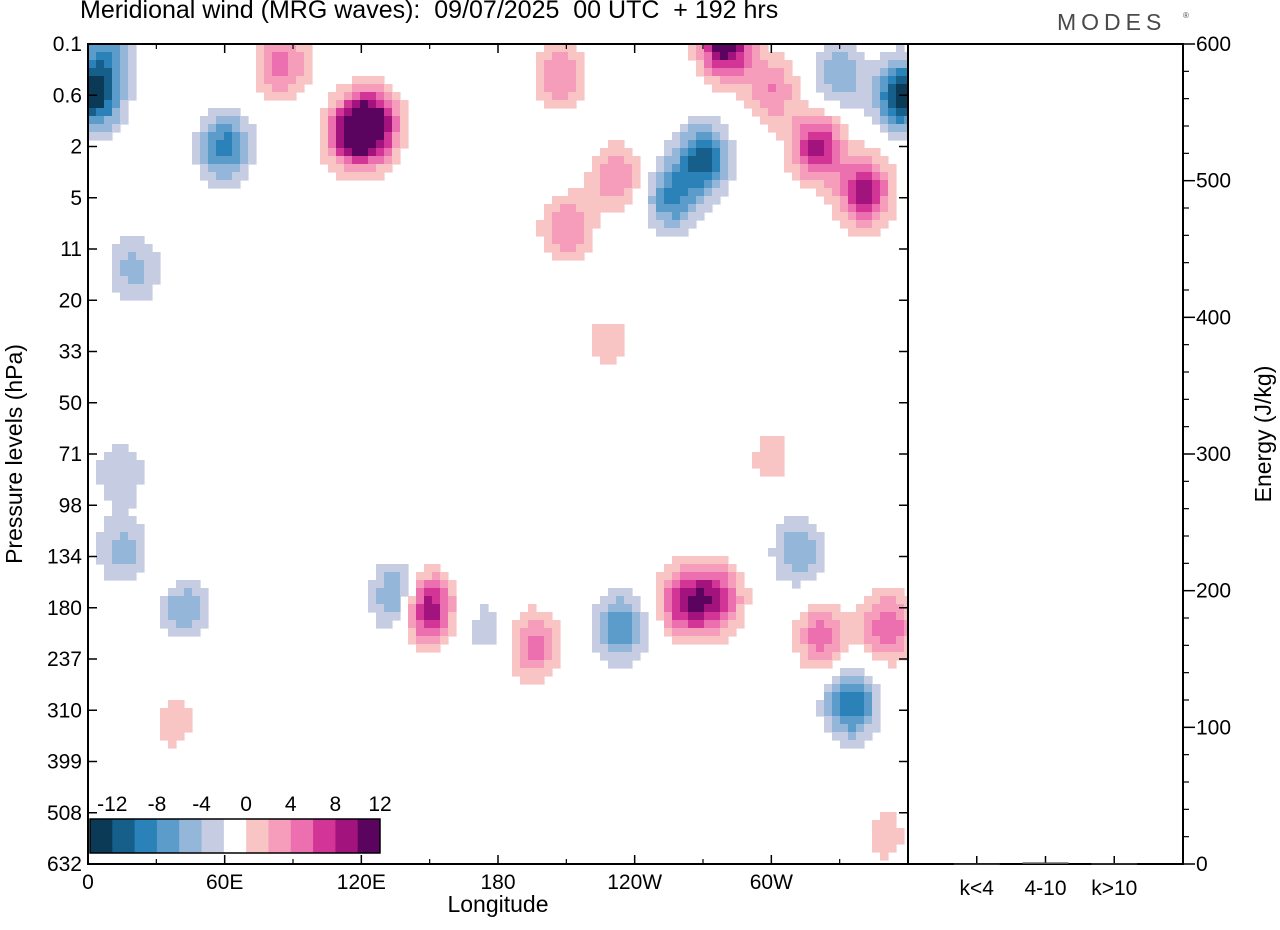 This screenshot has width=1280, height=930. I want to click on y-tick-label: 50, so click(70, 403).